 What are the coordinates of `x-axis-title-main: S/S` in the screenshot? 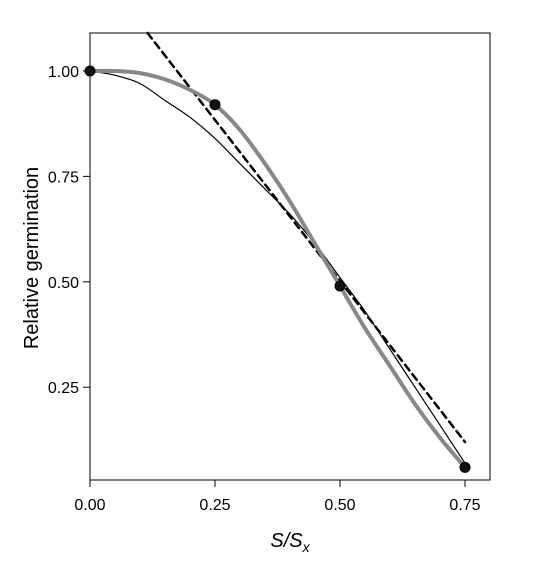 It's located at (286, 541).